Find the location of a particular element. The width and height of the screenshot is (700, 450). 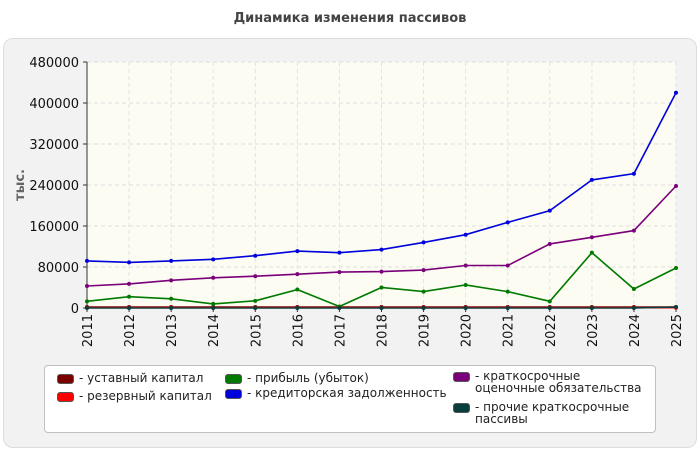

legend-item-ustavny: - уставный капитал is located at coordinates (130, 378).